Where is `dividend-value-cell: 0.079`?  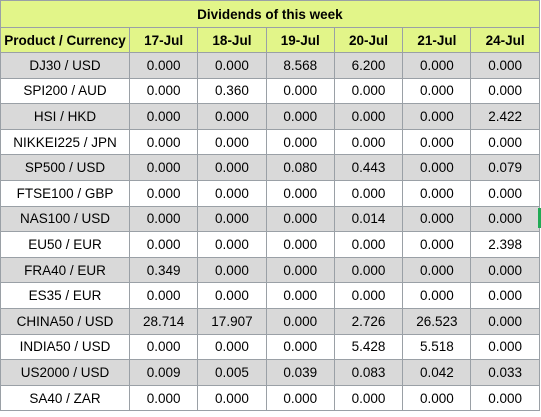
dividend-value-cell: 0.079 is located at coordinates (505, 167).